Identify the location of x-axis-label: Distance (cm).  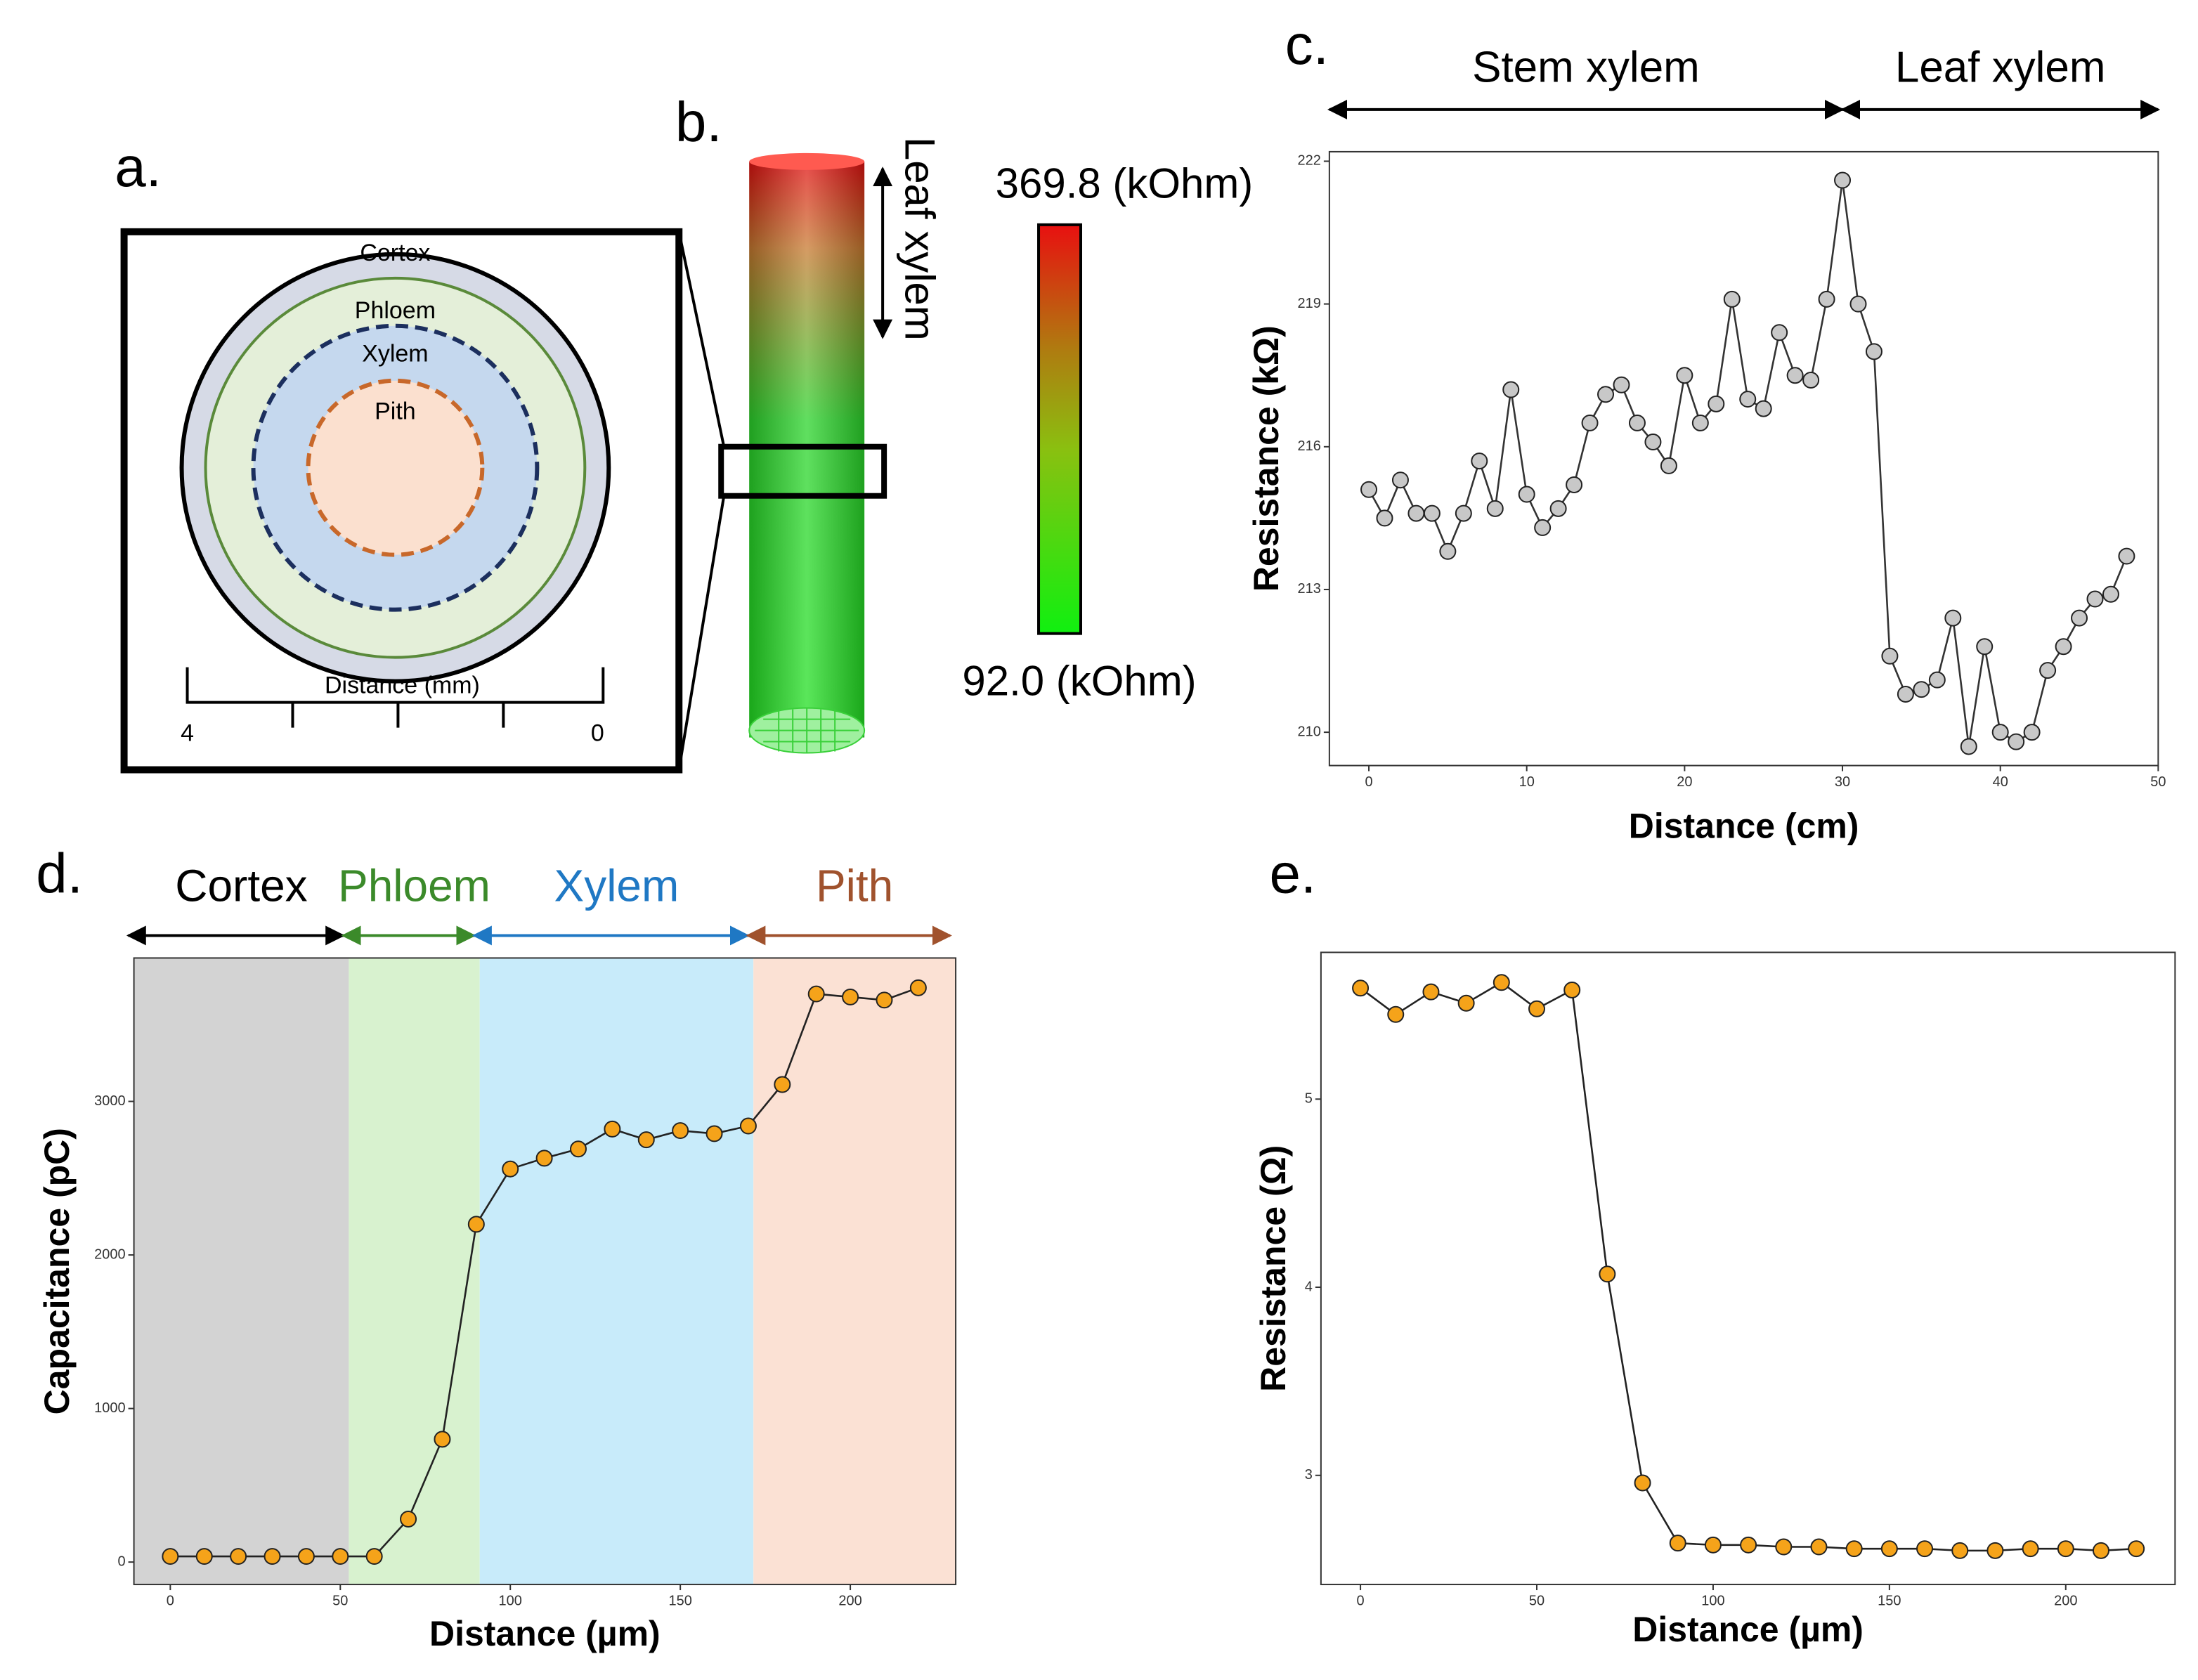
(1744, 827).